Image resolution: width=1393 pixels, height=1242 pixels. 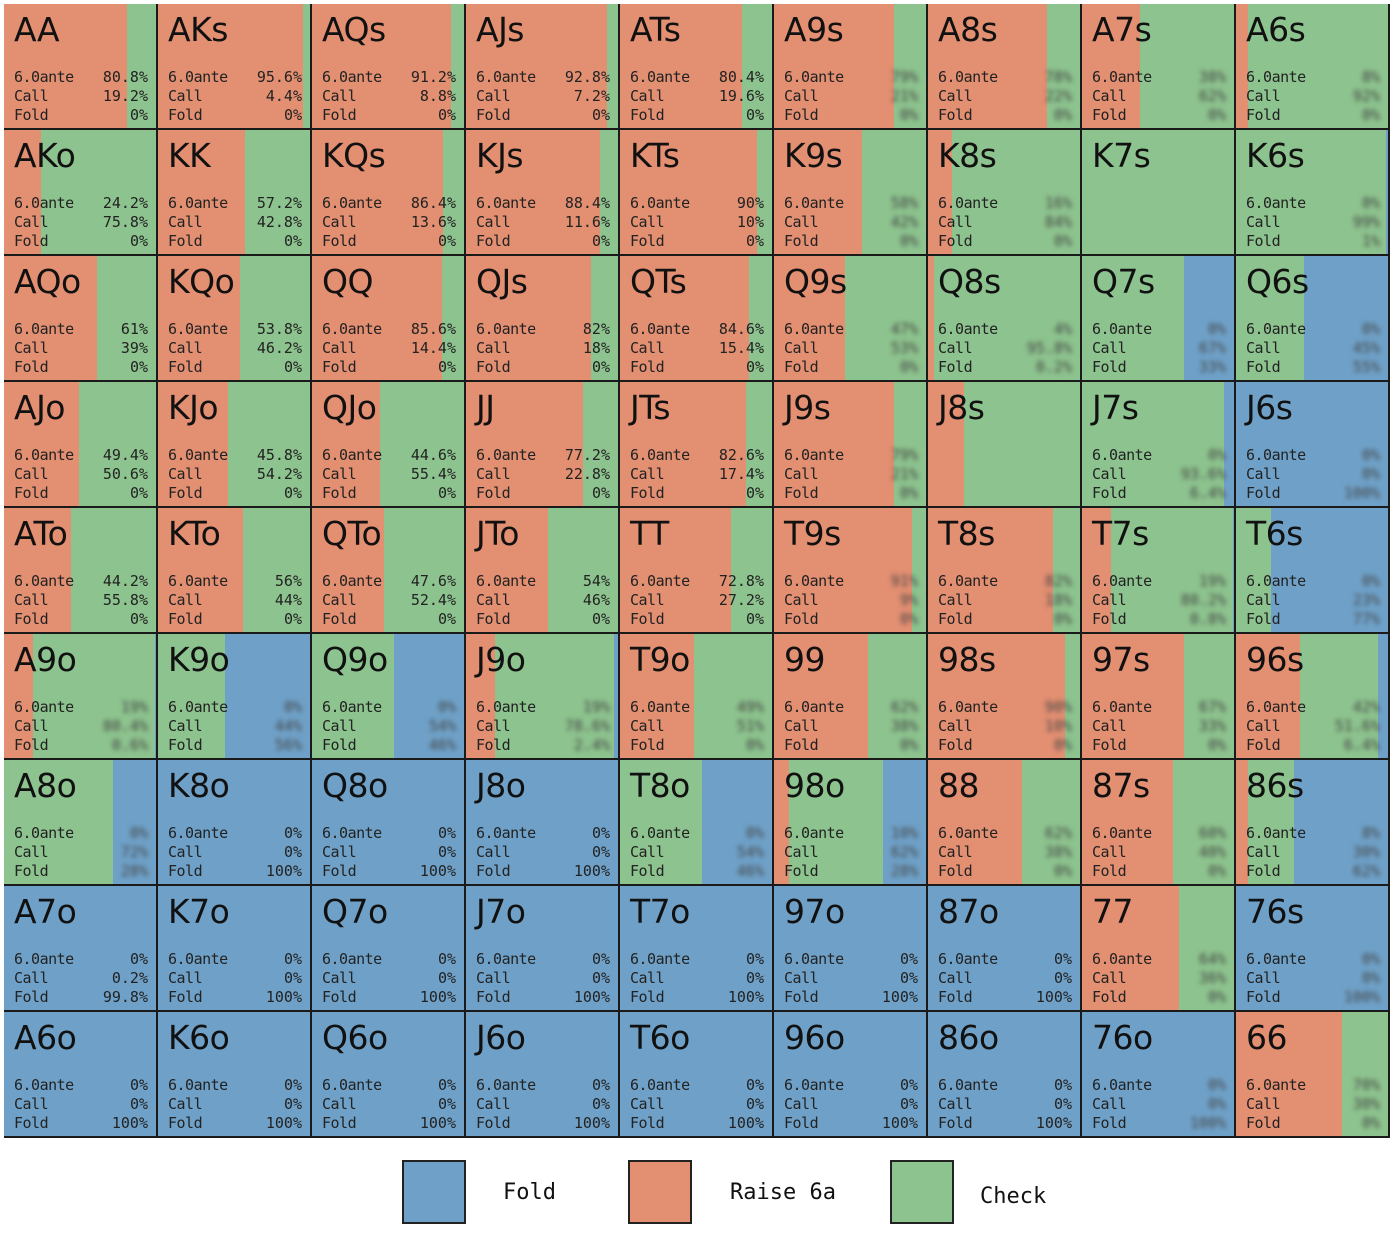 I want to click on hand-label: T9o, so click(x=660, y=659).